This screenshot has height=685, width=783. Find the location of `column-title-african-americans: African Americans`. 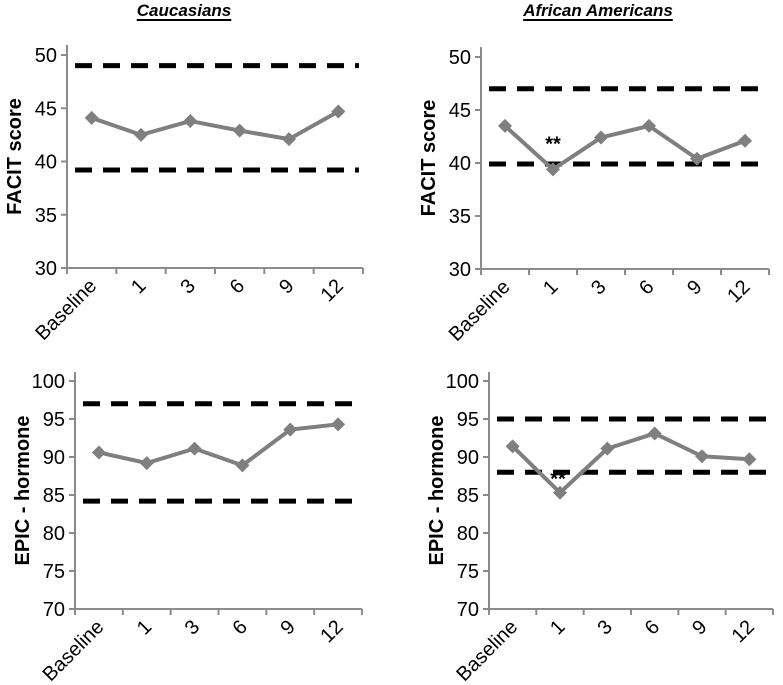

column-title-african-americans: African Americans is located at coordinates (598, 10).